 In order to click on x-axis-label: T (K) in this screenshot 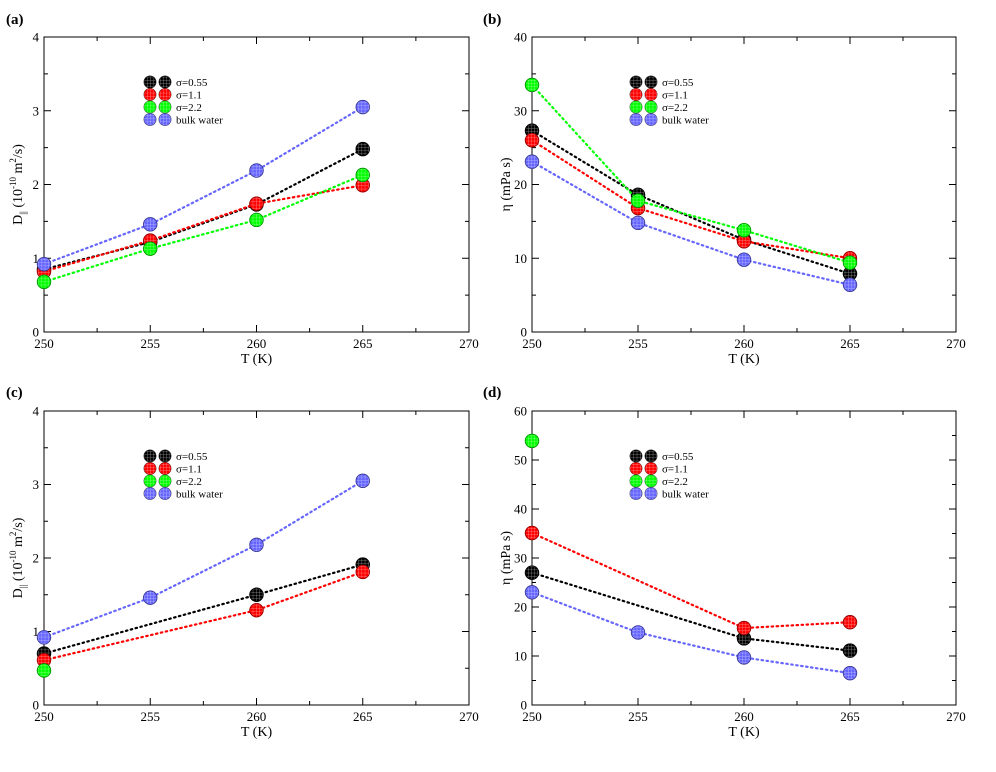, I will do `click(744, 732)`.